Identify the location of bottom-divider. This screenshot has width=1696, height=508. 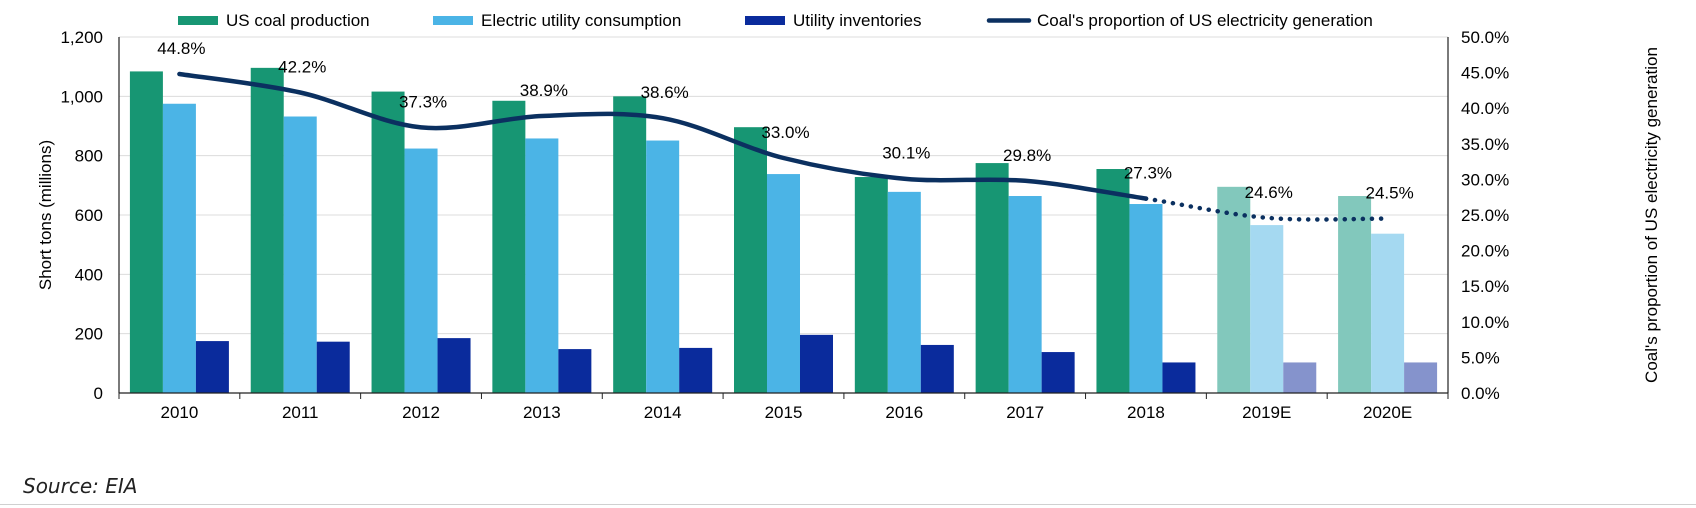
(848, 504).